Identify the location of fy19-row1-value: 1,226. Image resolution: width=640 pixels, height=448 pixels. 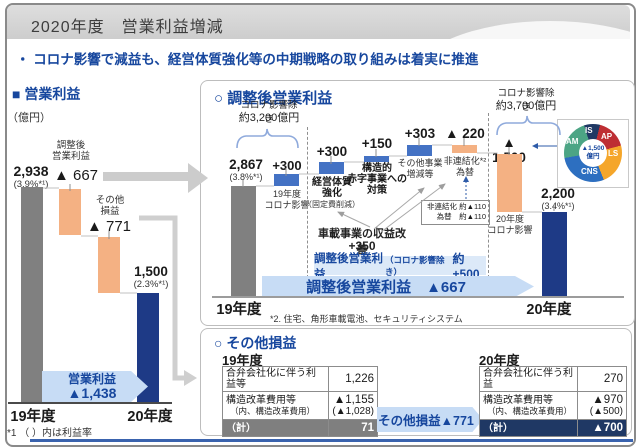
(353, 379).